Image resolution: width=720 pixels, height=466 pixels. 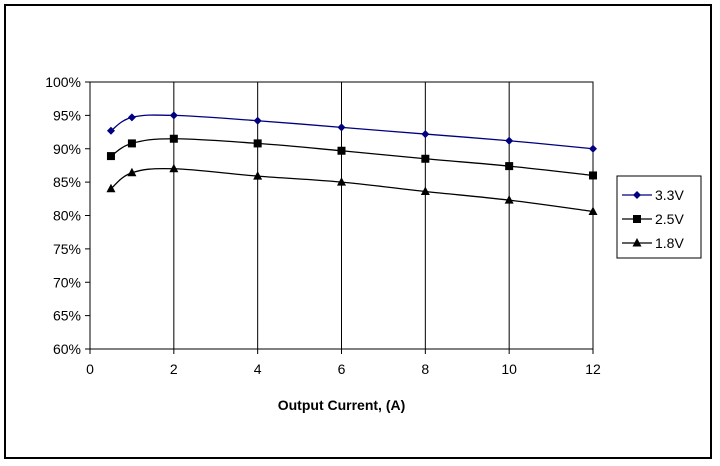 What do you see at coordinates (637, 219) in the screenshot?
I see `legend-marker-square` at bounding box center [637, 219].